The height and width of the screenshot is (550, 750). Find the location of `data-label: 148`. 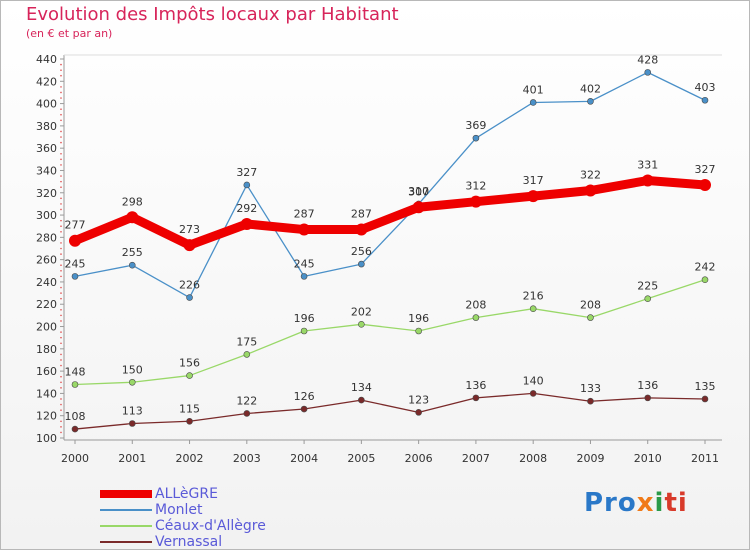

data-label: 148 is located at coordinates (75, 371).